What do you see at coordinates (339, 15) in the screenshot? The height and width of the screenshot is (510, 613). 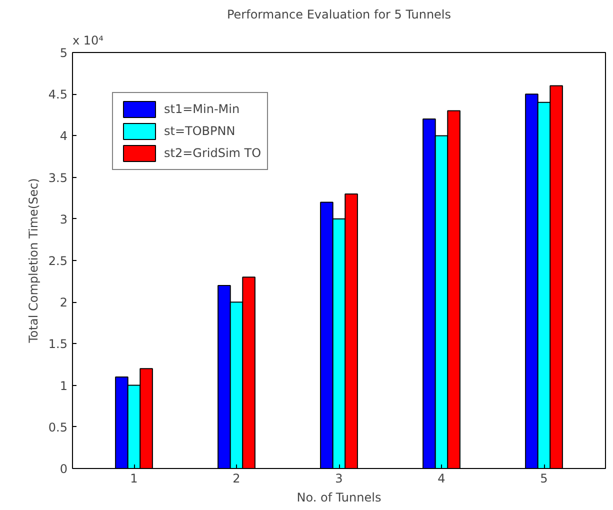 I see `chart-title: Performance Evaluation for 5 Tunnels` at bounding box center [339, 15].